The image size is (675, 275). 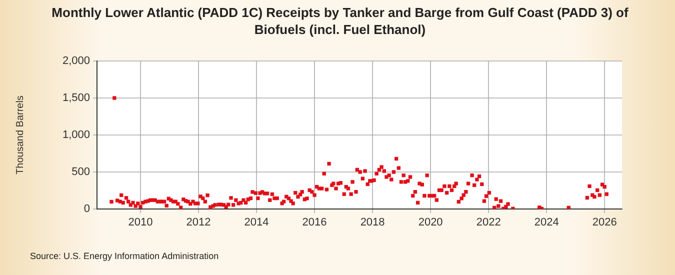 What do you see at coordinates (76, 61) in the screenshot?
I see `y-tick-label: 2,000` at bounding box center [76, 61].